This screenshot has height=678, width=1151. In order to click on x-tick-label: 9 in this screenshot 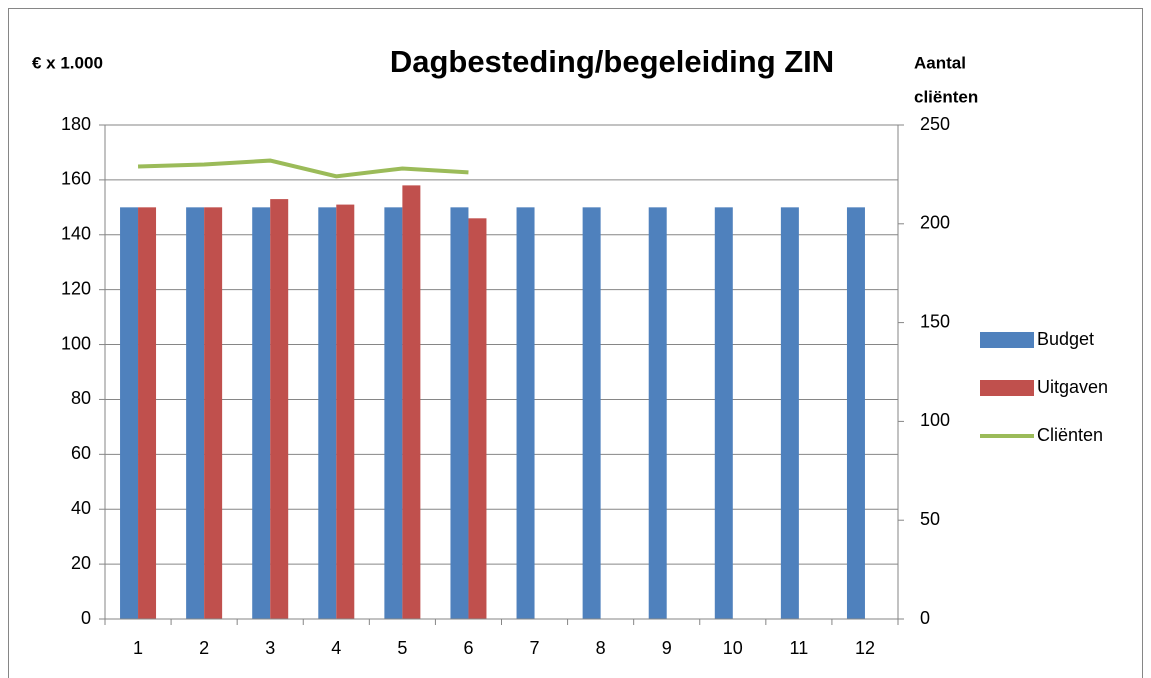, I will do `click(667, 648)`.